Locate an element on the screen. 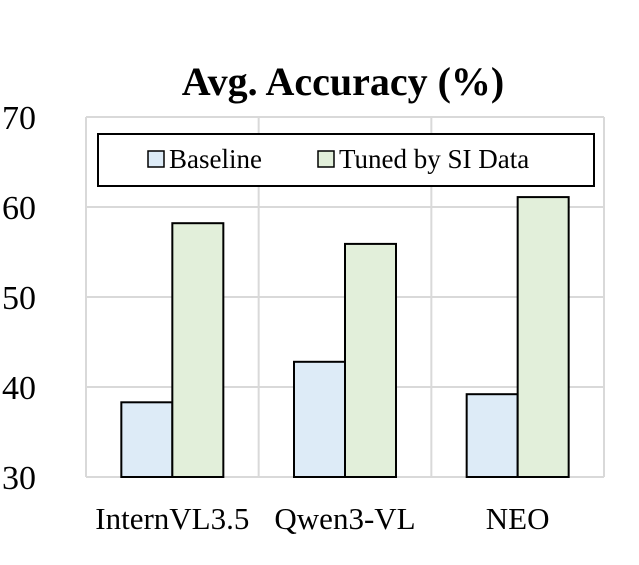 This screenshot has height=565, width=639. legend-swatch-tuned is located at coordinates (326, 159).